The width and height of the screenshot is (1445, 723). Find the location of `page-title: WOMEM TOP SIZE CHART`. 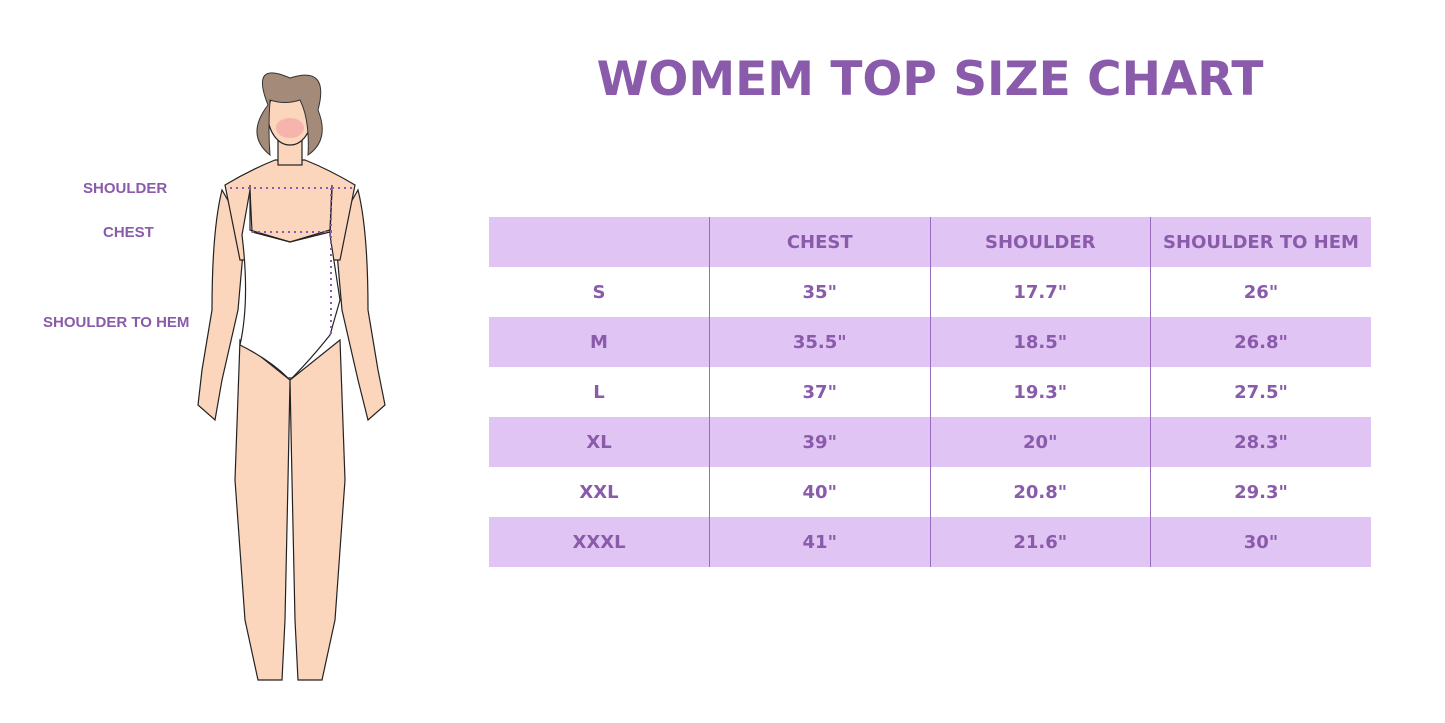

page-title: WOMEM TOP SIZE CHART is located at coordinates (930, 79).